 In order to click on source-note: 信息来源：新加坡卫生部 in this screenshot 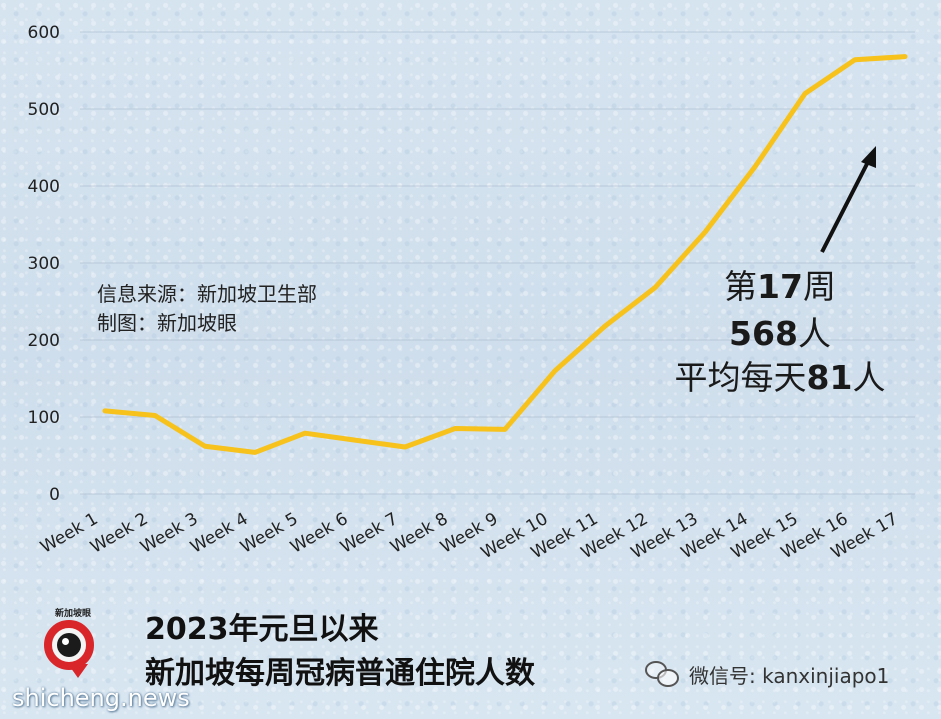, I will do `click(207, 294)`.